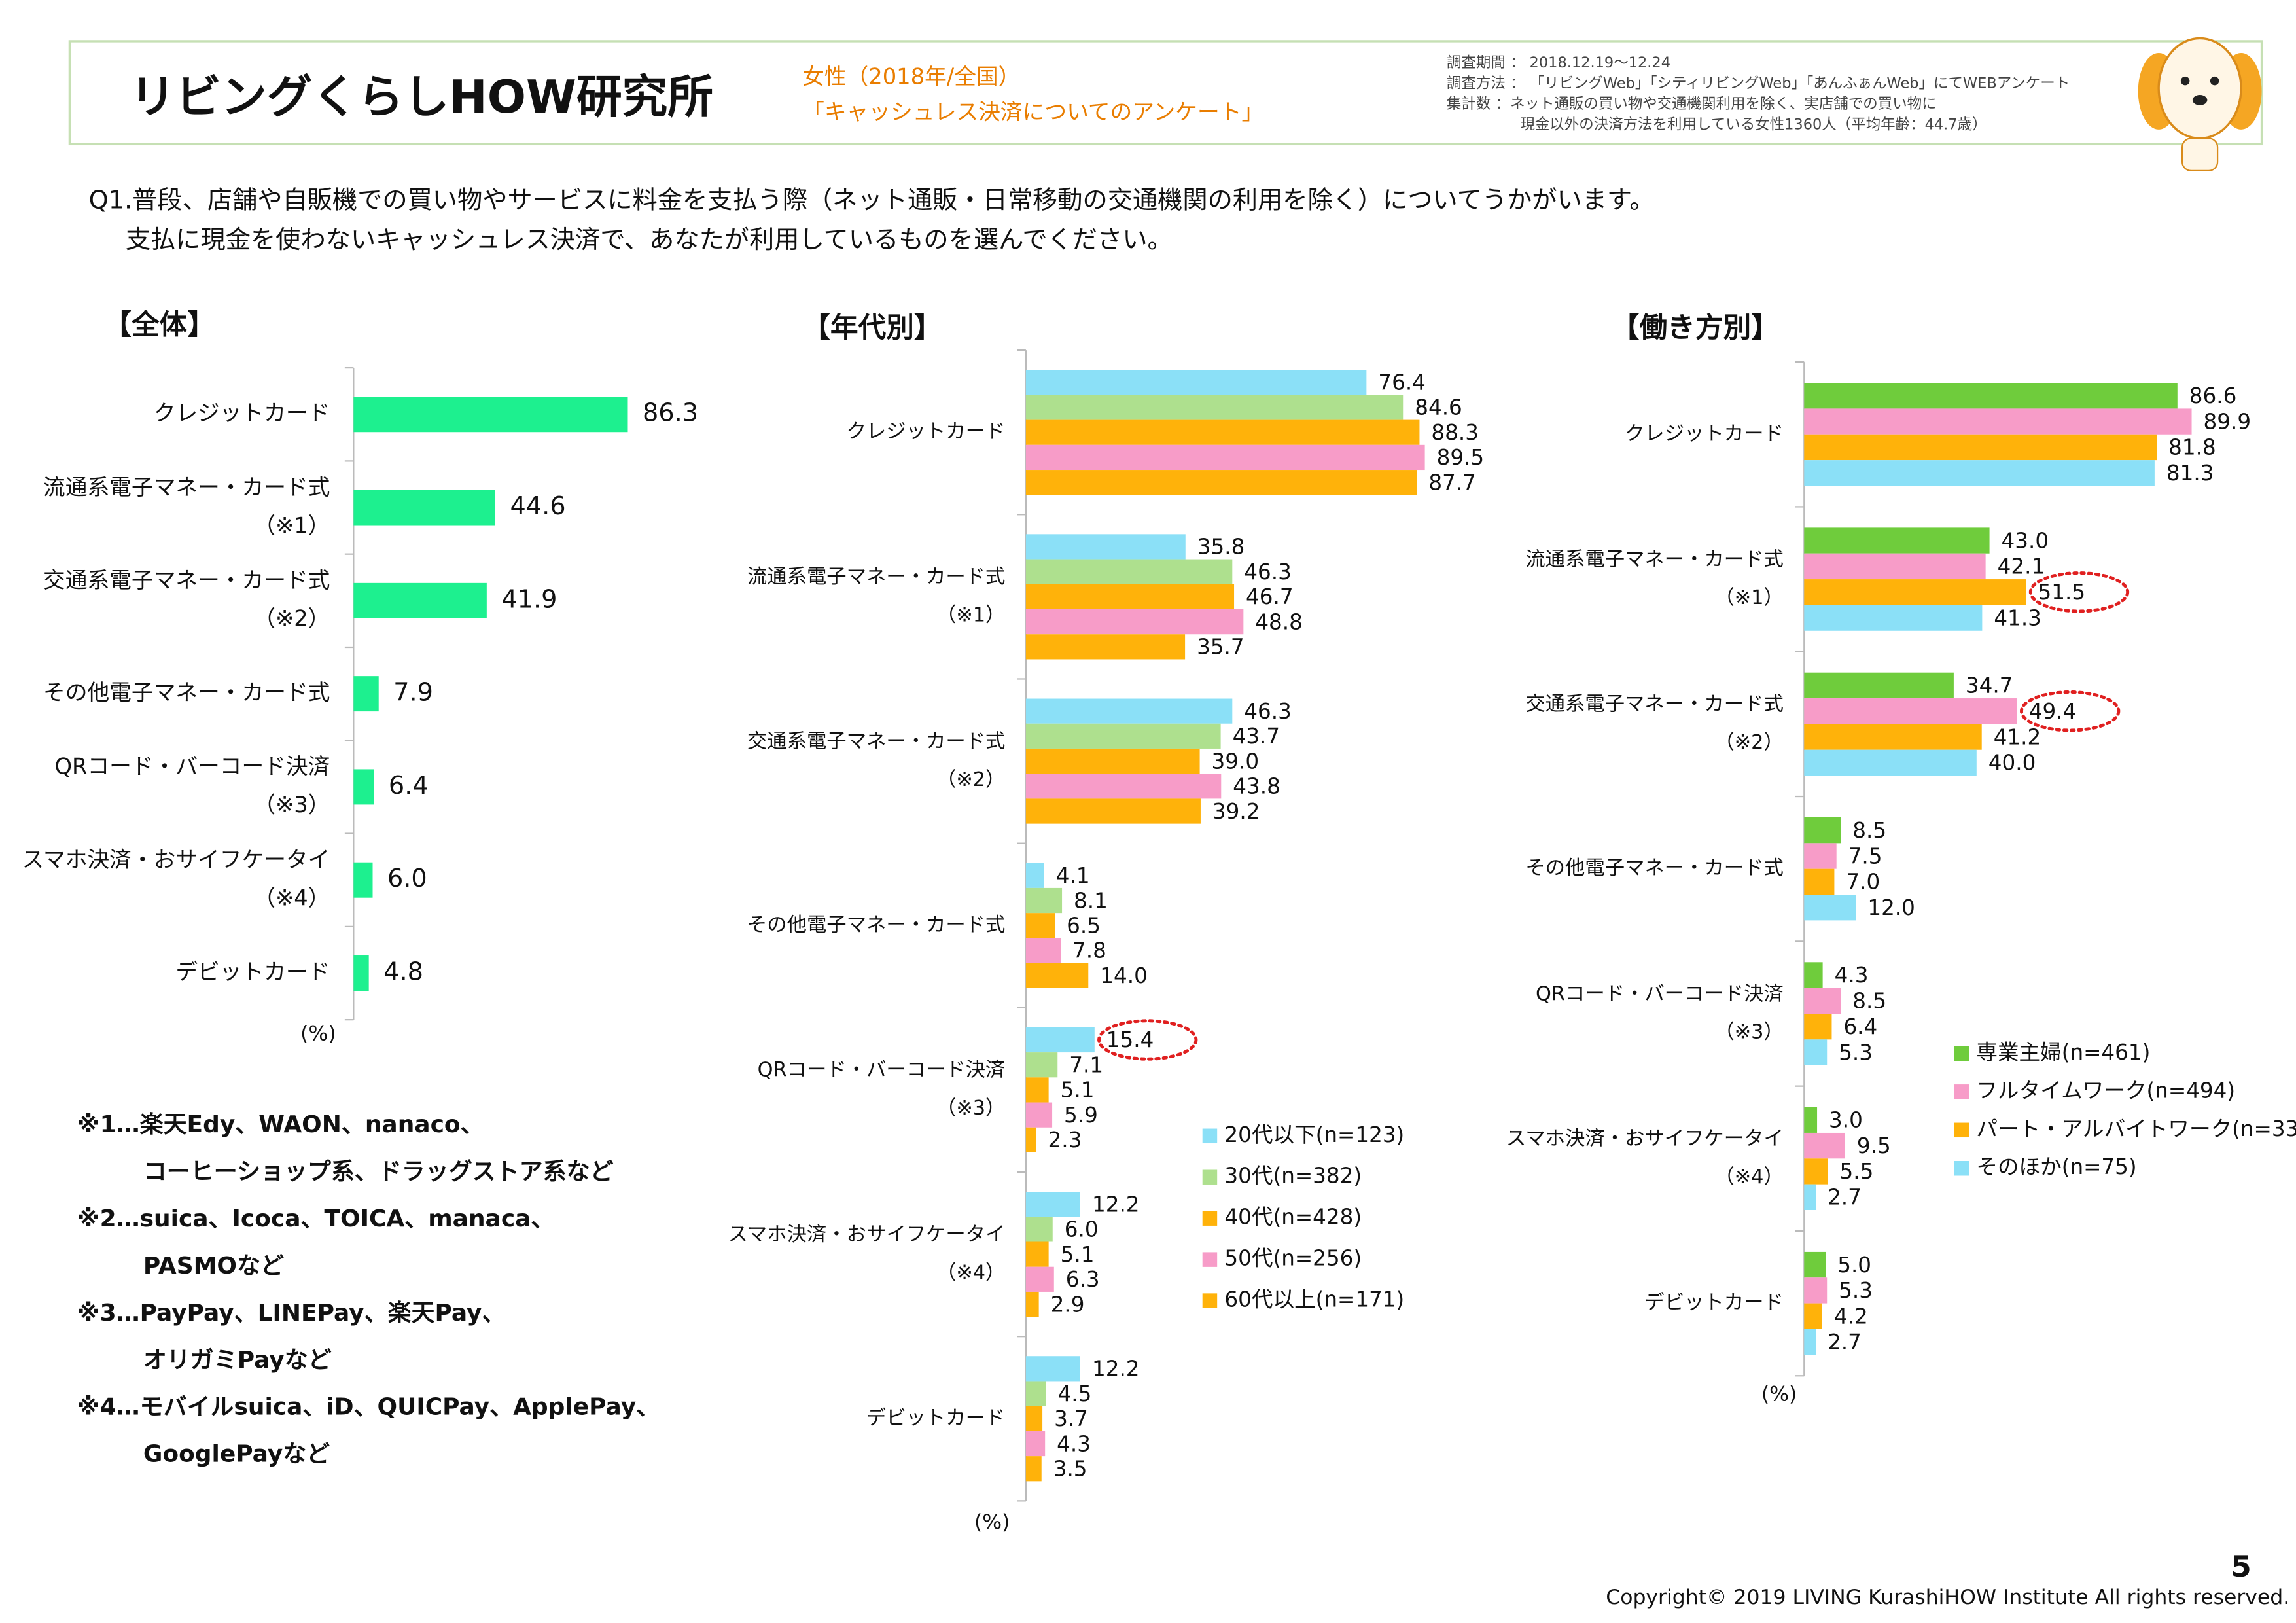 This screenshot has width=2296, height=1623. I want to click on category-label: （※2）, so click(1748, 742).